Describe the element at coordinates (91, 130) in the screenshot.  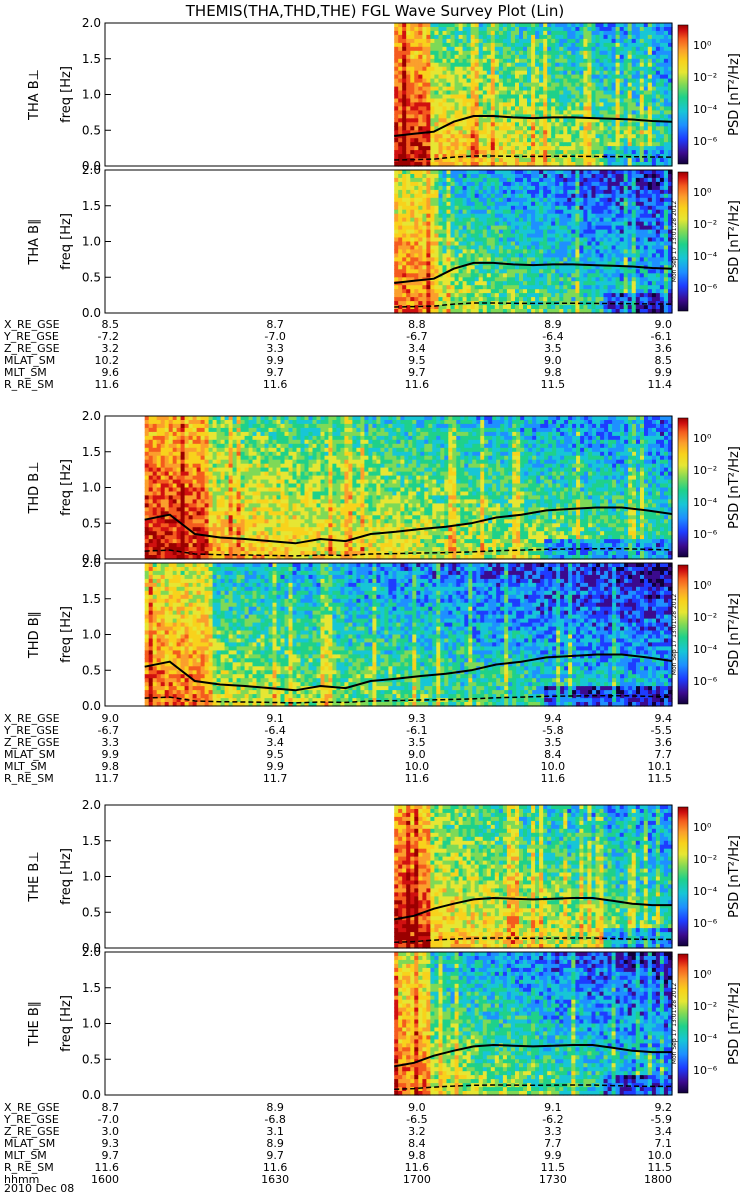
I see `y-tick-label: 0.5` at that location.